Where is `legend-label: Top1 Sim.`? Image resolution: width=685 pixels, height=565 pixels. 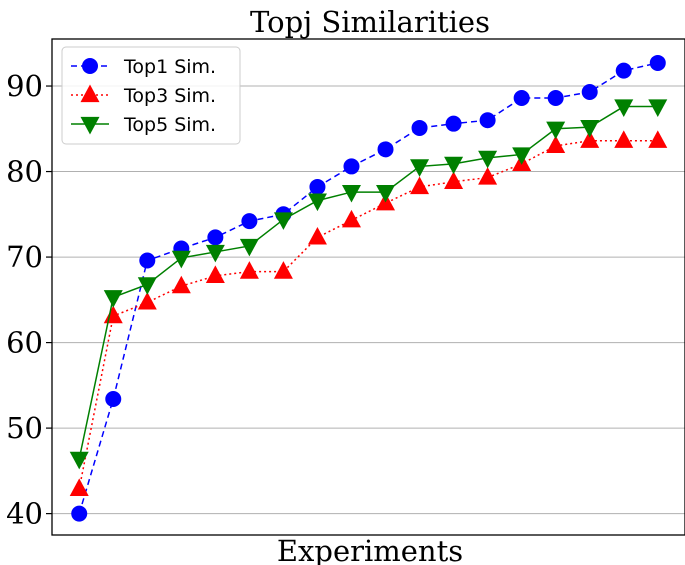
legend-label: Top1 Sim. is located at coordinates (169, 67).